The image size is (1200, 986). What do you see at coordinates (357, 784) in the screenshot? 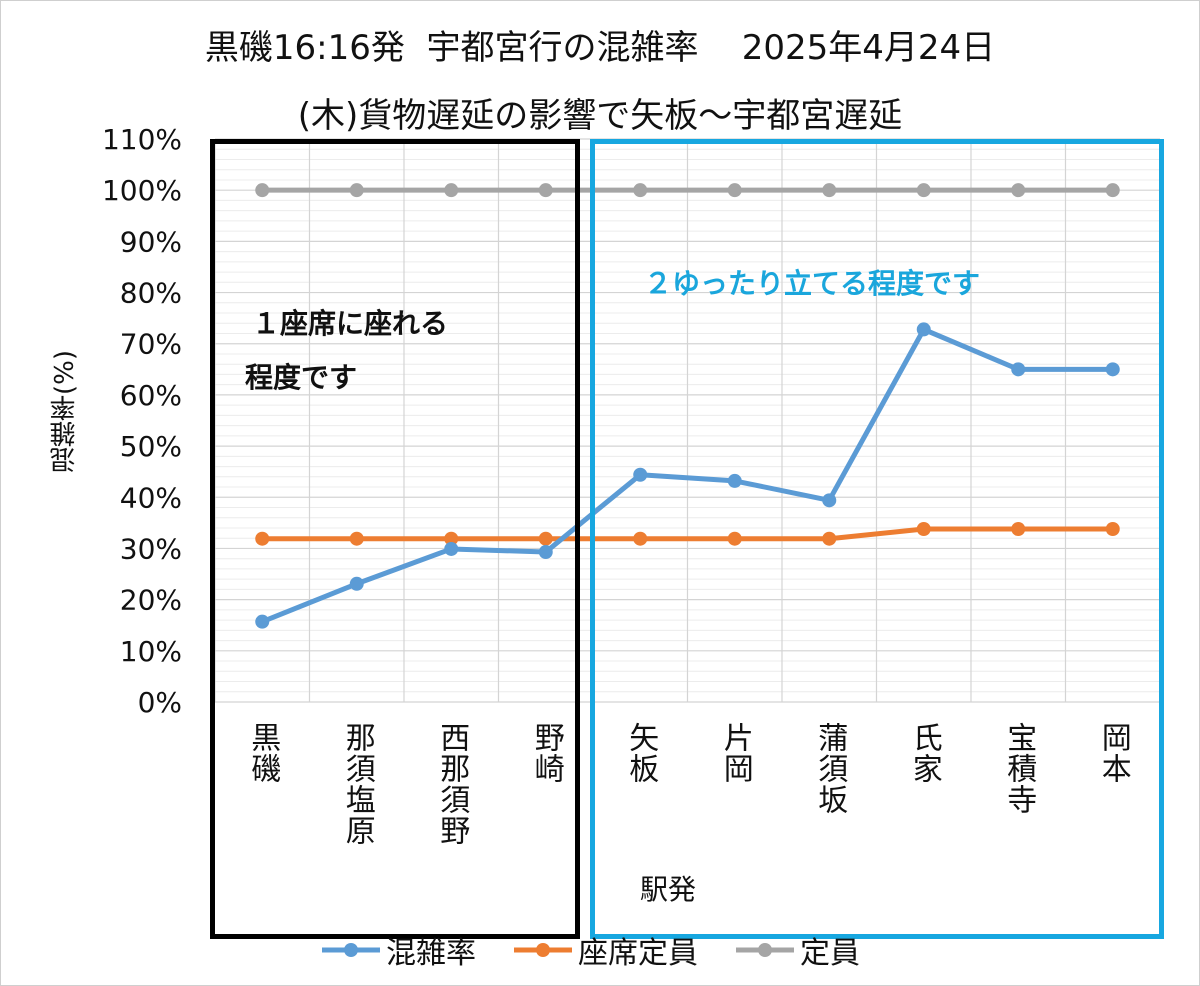
I see `x-category-label: 那須塩原` at bounding box center [357, 784].